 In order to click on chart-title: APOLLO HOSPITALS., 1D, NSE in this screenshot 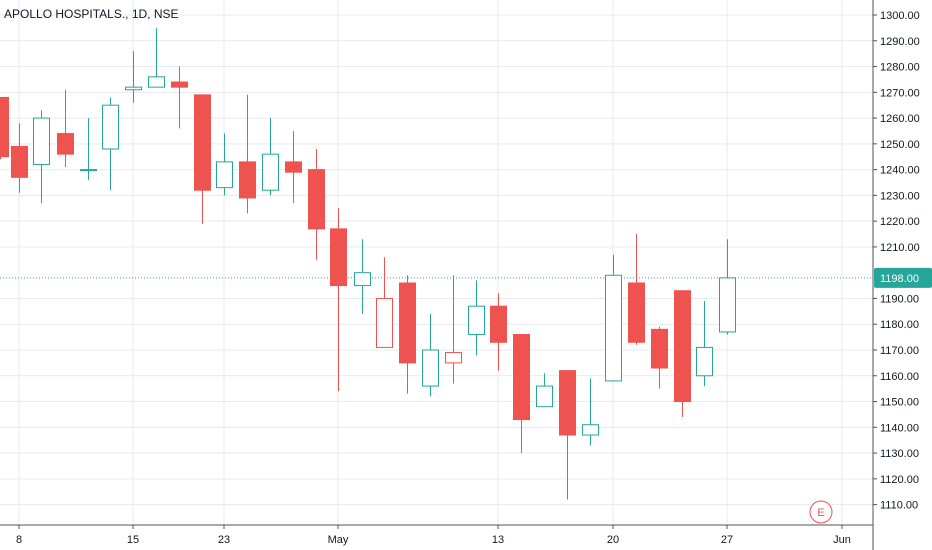, I will do `click(91, 14)`.